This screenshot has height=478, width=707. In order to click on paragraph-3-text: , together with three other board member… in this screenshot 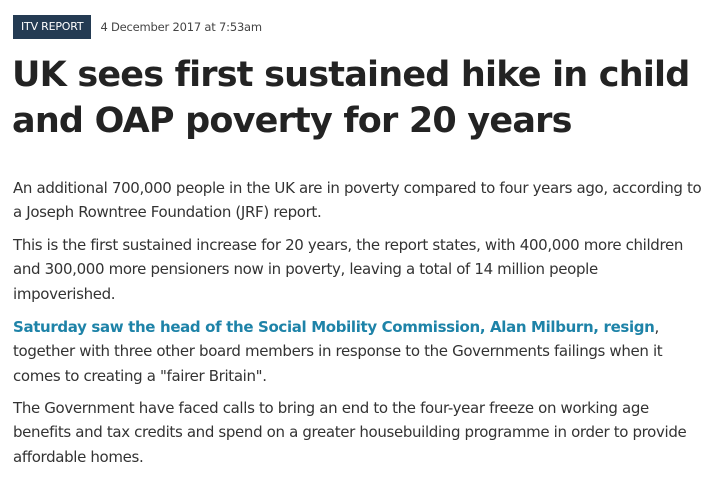, I will do `click(338, 351)`.